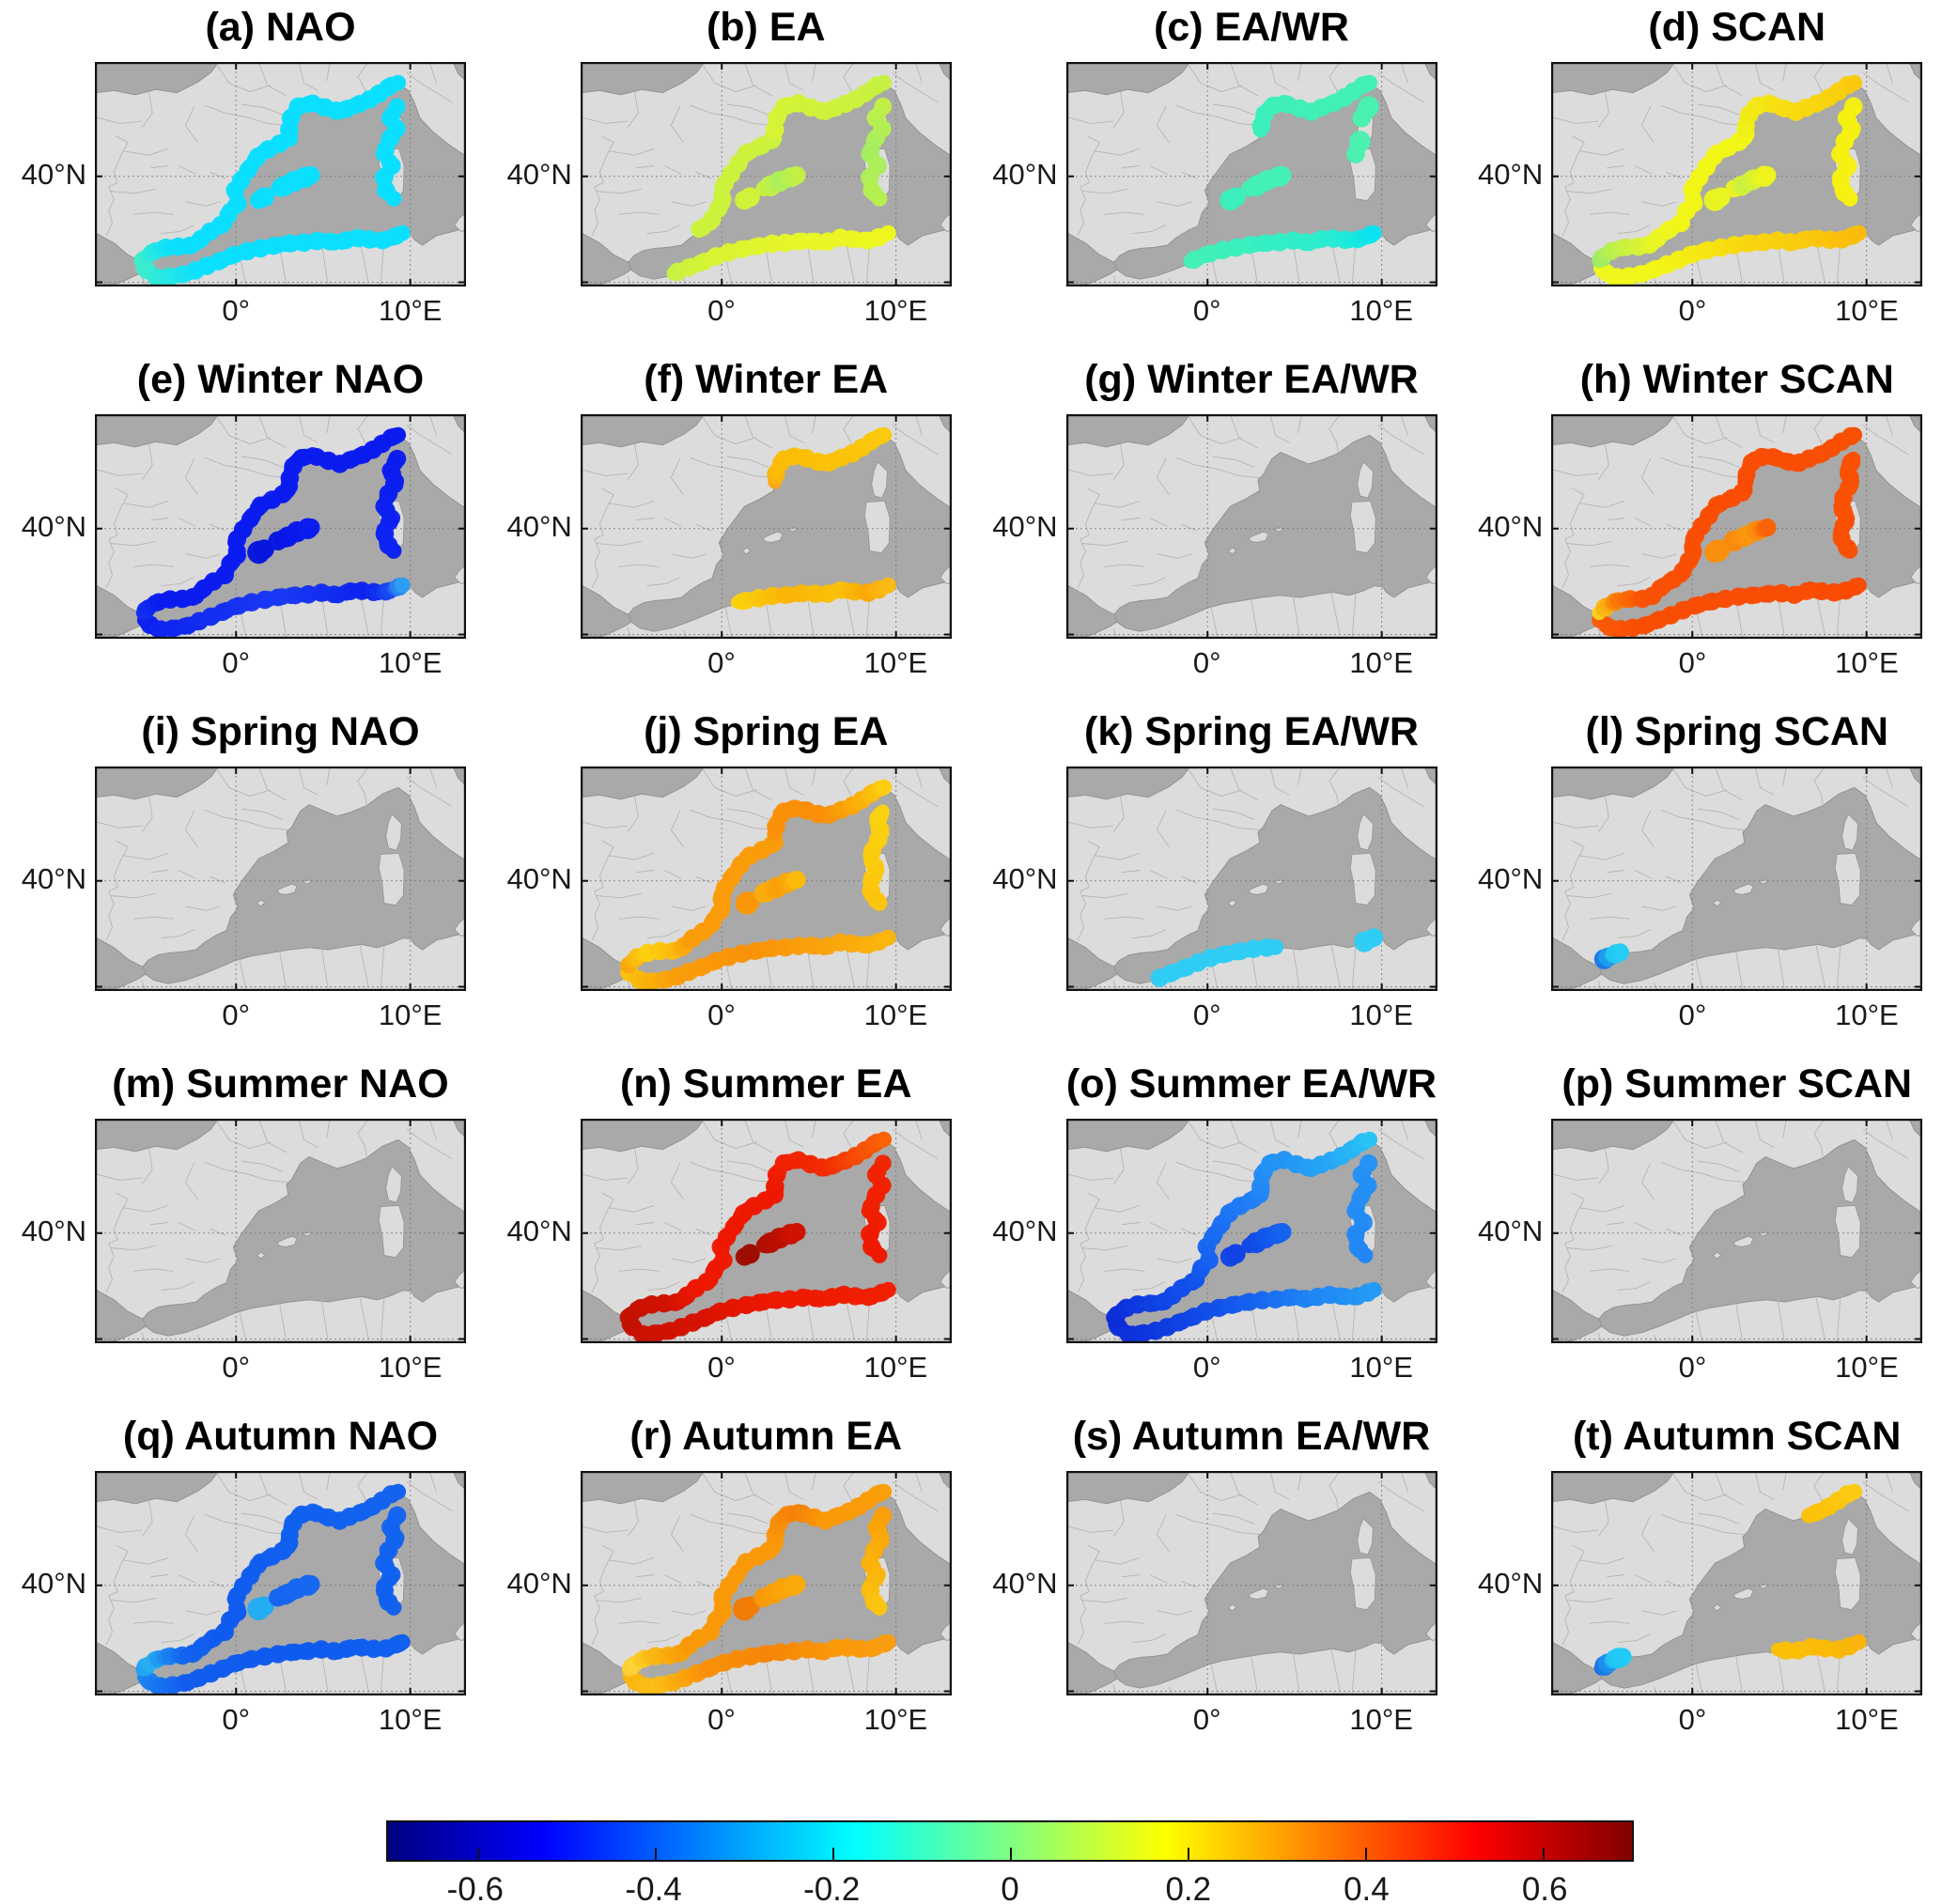  What do you see at coordinates (1251, 174) in the screenshot?
I see `map-canvas-c` at bounding box center [1251, 174].